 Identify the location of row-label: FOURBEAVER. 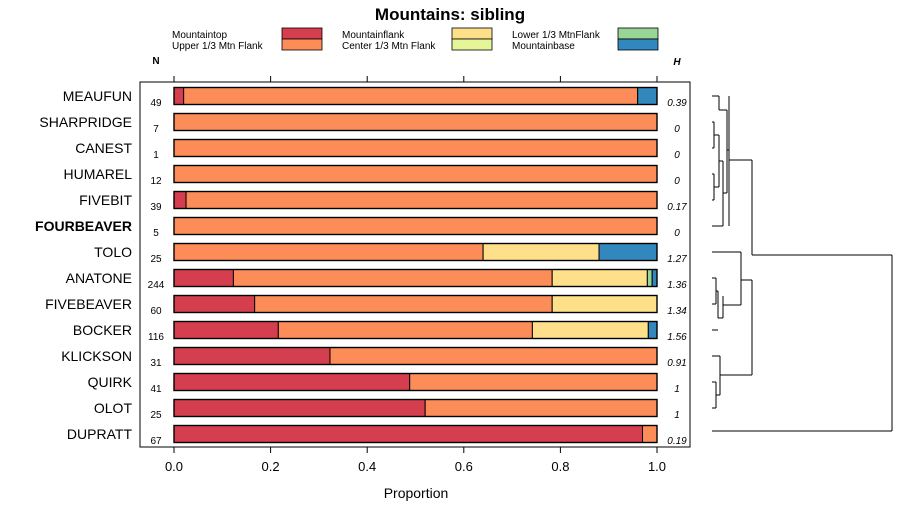
(83, 226).